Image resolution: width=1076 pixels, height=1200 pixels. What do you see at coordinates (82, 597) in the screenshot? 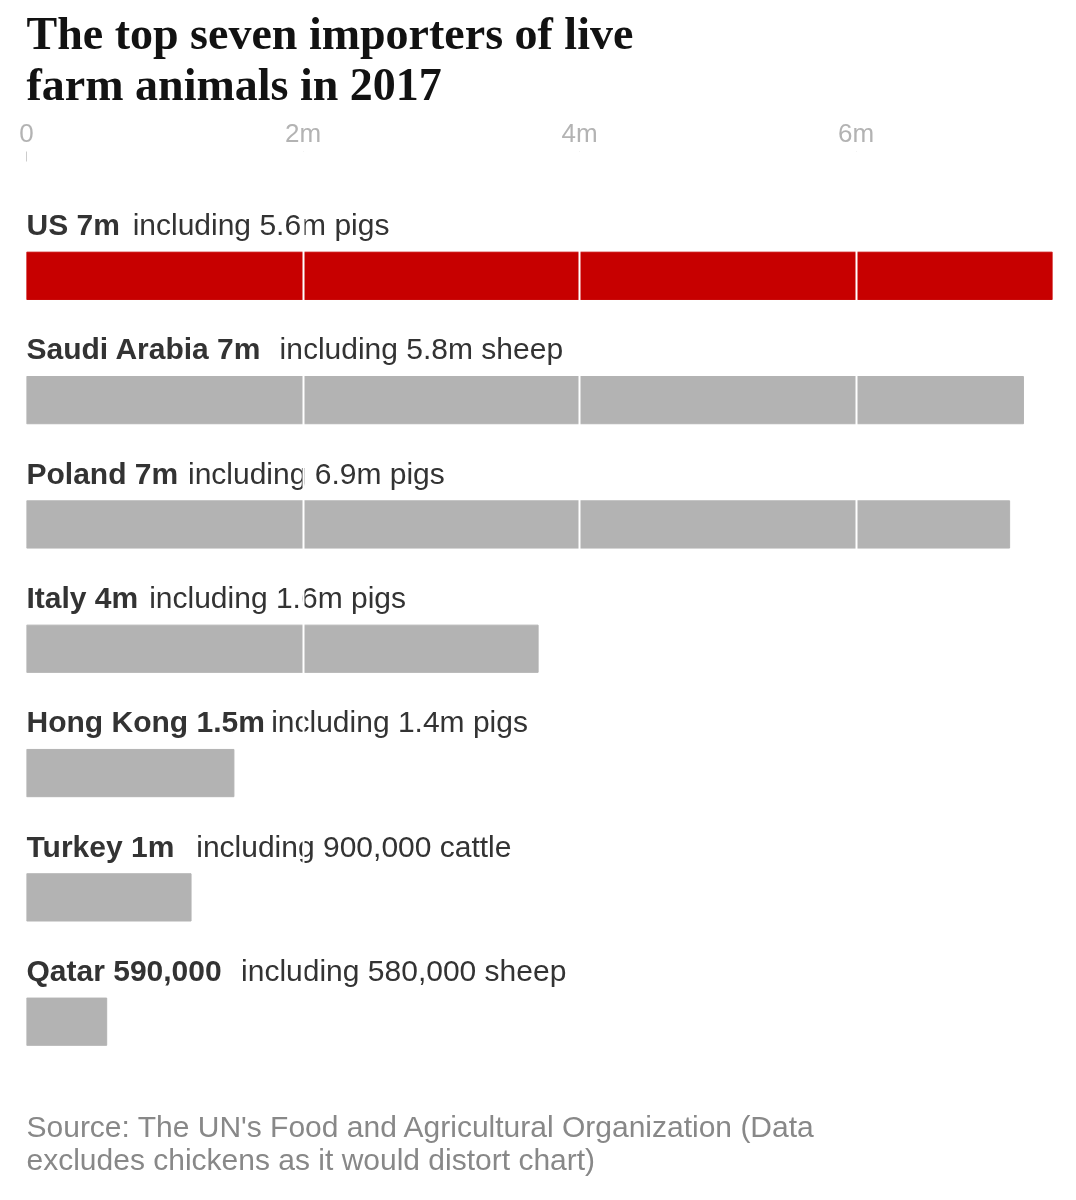
I see `y-tick-label: Italy 4m` at bounding box center [82, 597].